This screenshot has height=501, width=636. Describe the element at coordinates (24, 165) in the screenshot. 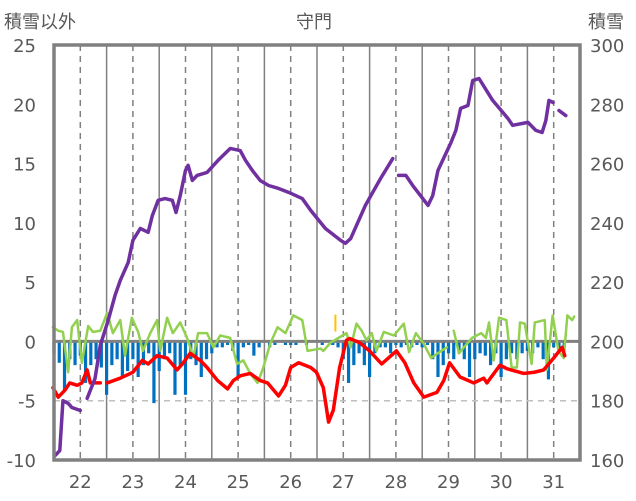

I see `y-tick-left: 15` at that location.